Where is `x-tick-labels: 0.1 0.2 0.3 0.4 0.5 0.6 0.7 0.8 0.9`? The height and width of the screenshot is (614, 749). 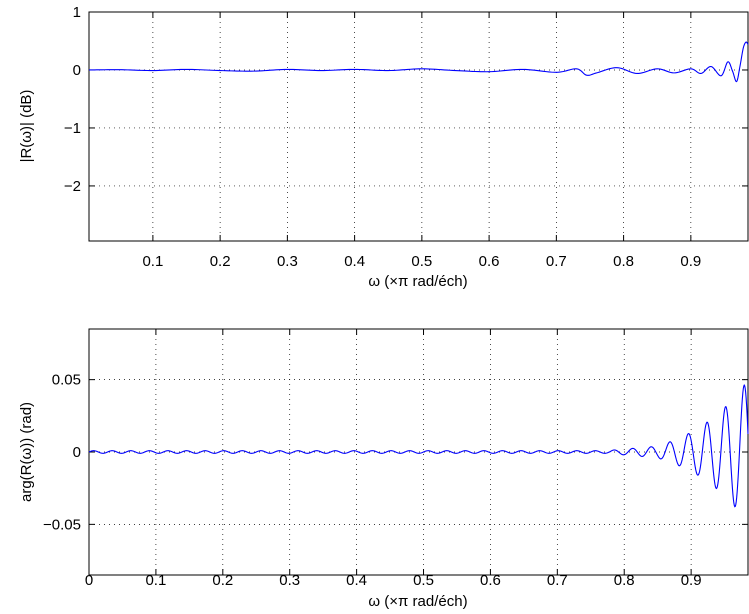
x-tick-labels: 0.1 0.2 0.3 0.4 0.5 0.6 0.7 0.8 0.9 is located at coordinates (421, 261).